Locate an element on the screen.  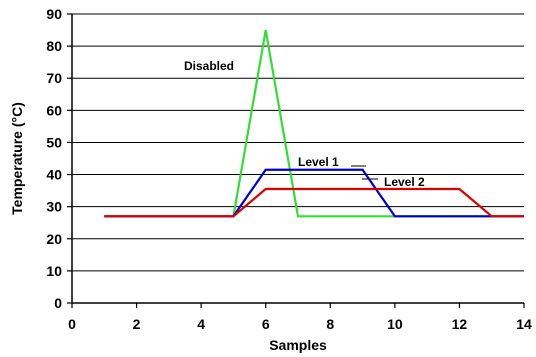
y-tick-label-10: 10 is located at coordinates (54, 271).